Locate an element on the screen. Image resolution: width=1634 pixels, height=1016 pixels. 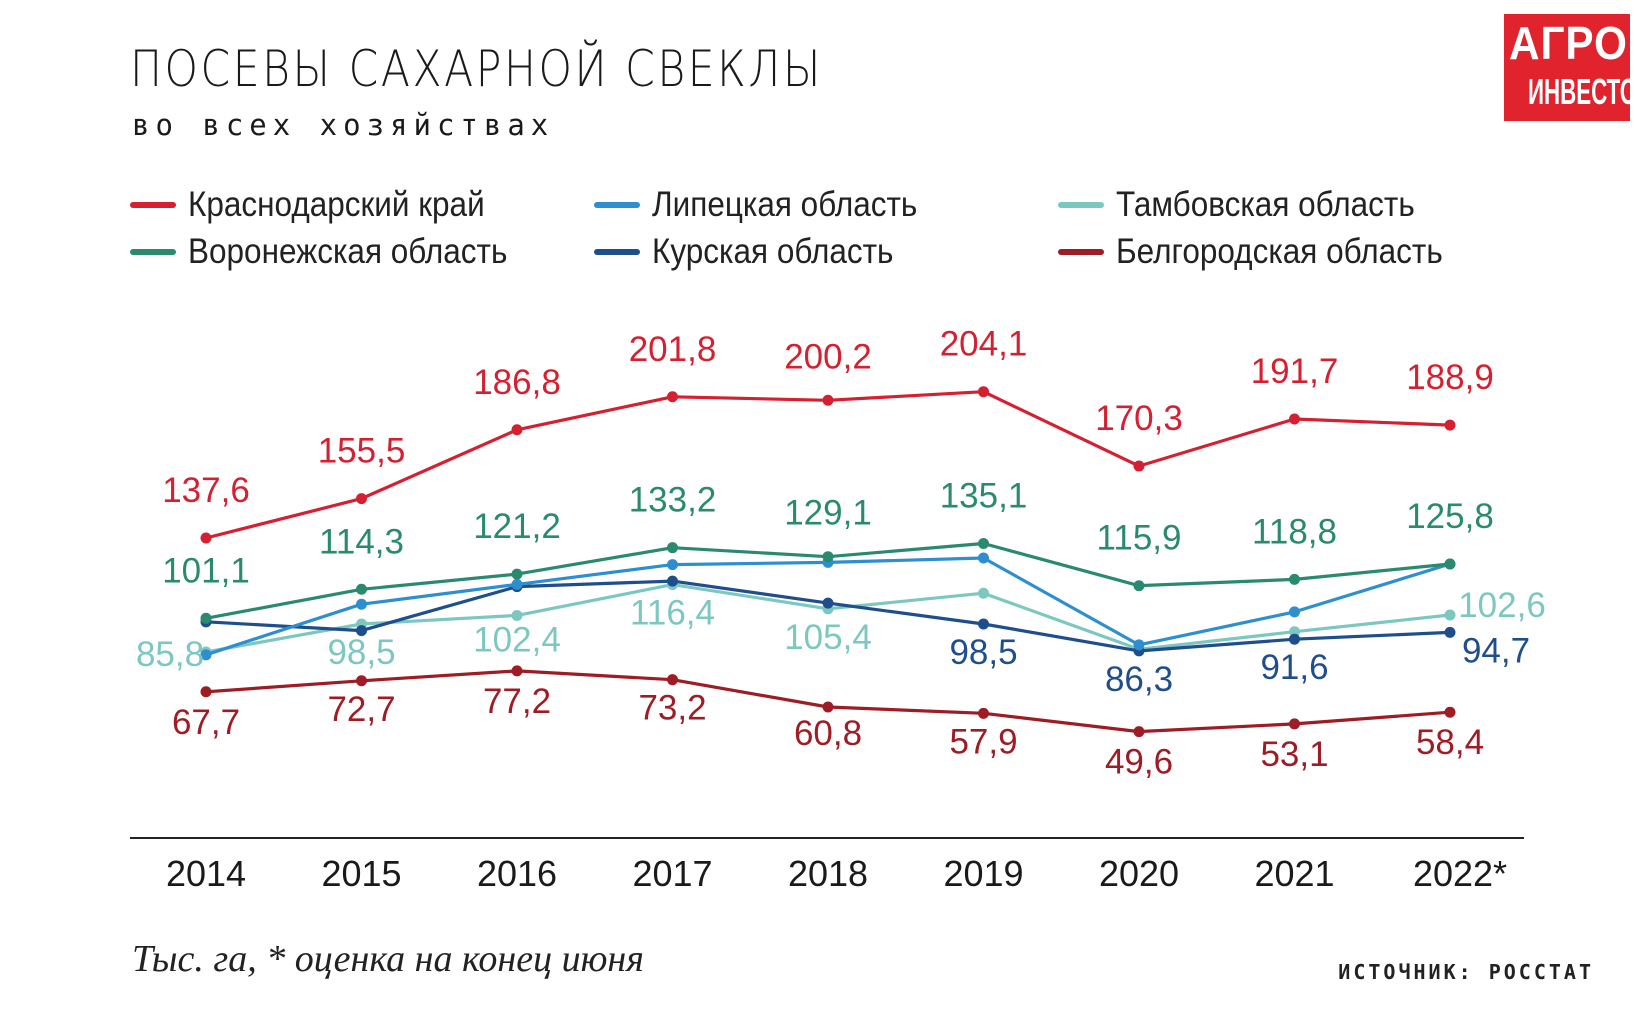
data-label: 201,8 is located at coordinates (673, 349).